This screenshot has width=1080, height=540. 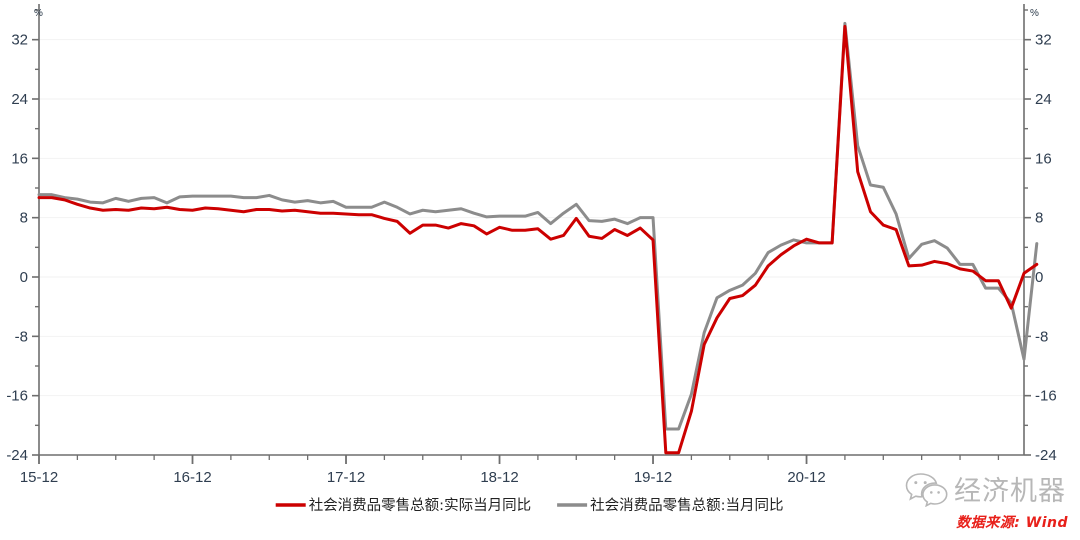 What do you see at coordinates (1012, 523) in the screenshot?
I see `source-note: 数据来源: Wind` at bounding box center [1012, 523].